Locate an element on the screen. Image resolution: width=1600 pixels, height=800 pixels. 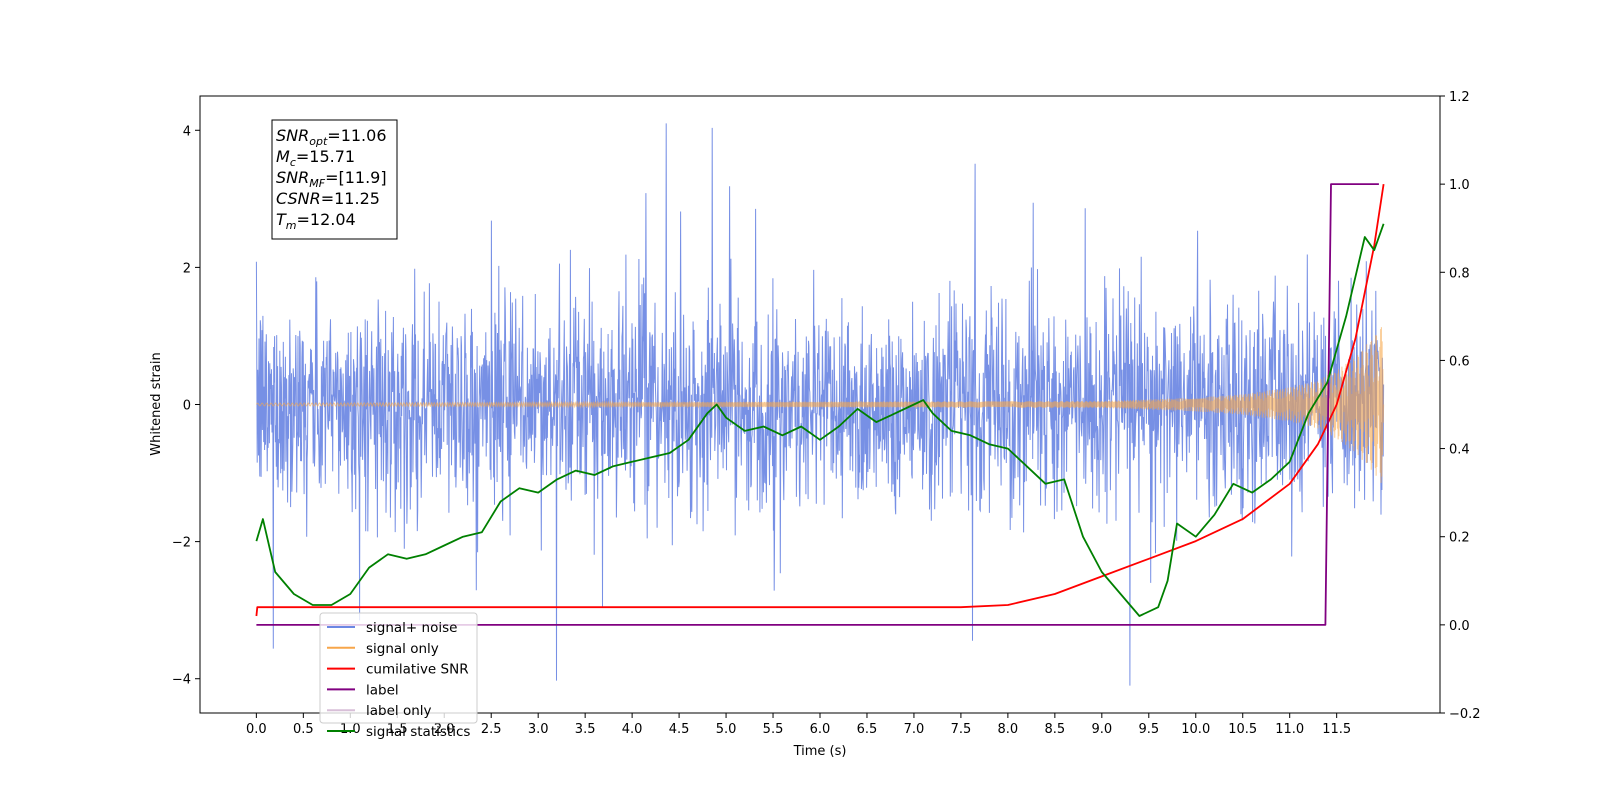
x-tick-label: 6.0 is located at coordinates (820, 729).